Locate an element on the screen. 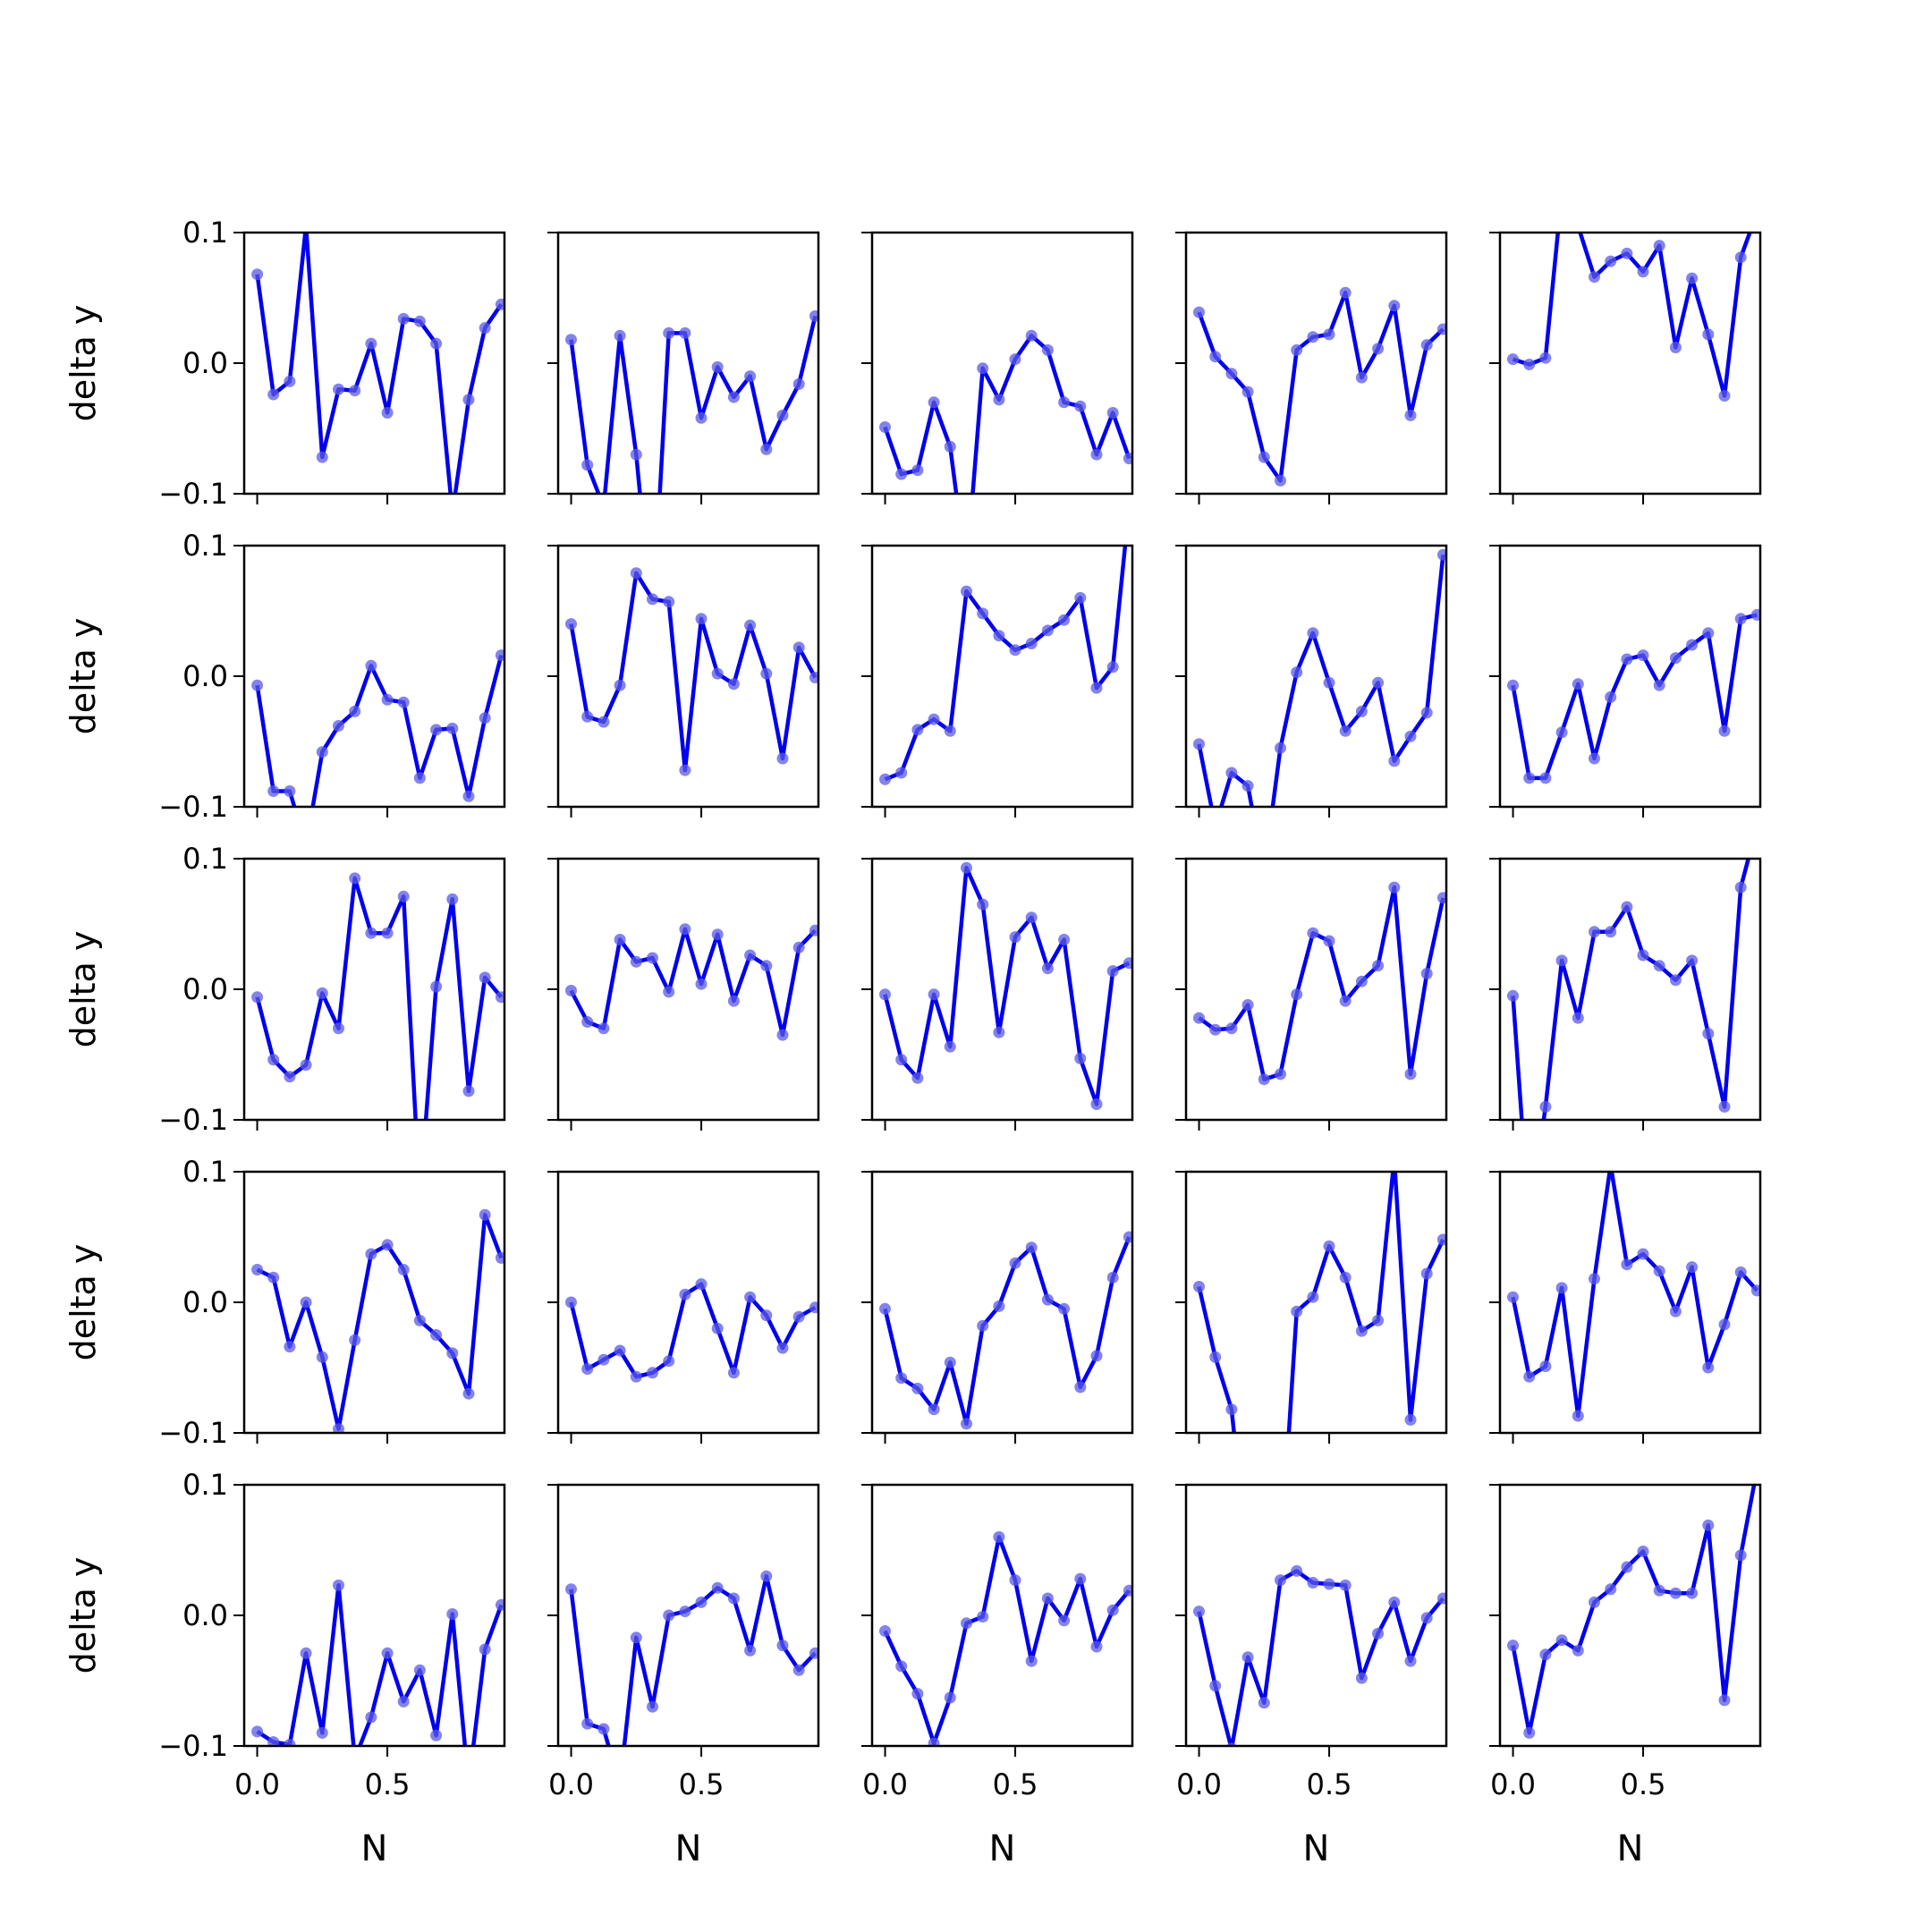 The width and height of the screenshot is (1932, 1932). subplot-r2-c5 is located at coordinates (1625, 681).